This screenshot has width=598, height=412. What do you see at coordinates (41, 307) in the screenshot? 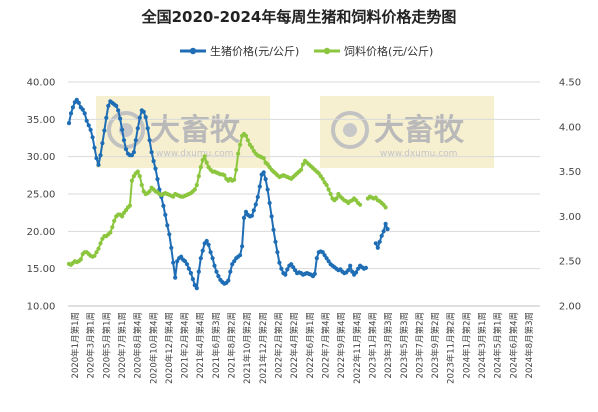
I see `y-left-tick-label: 10.00` at bounding box center [41, 307].